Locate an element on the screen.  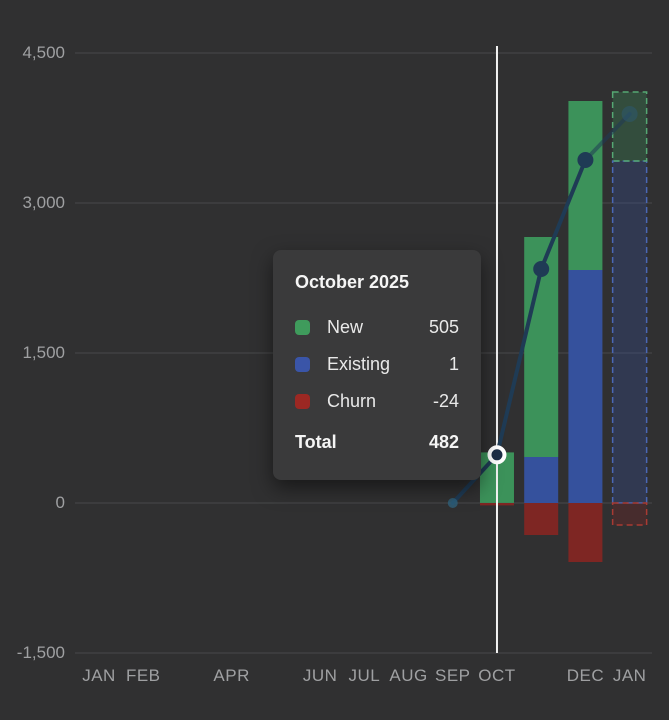
tooltip-row-churn: Churn -24 is located at coordinates (377, 401).